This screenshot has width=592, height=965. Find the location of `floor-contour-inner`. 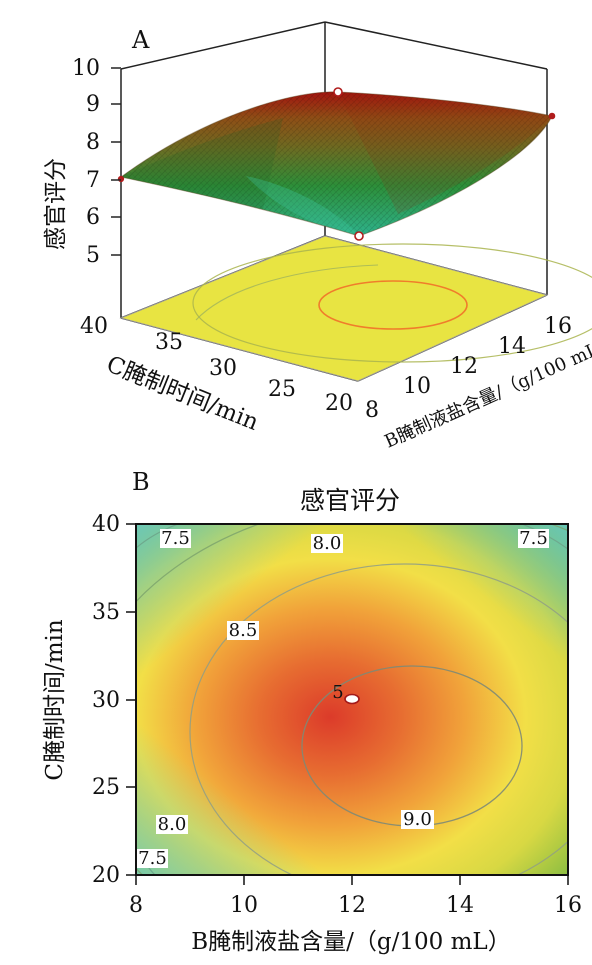

floor-contour-inner is located at coordinates (393, 305).